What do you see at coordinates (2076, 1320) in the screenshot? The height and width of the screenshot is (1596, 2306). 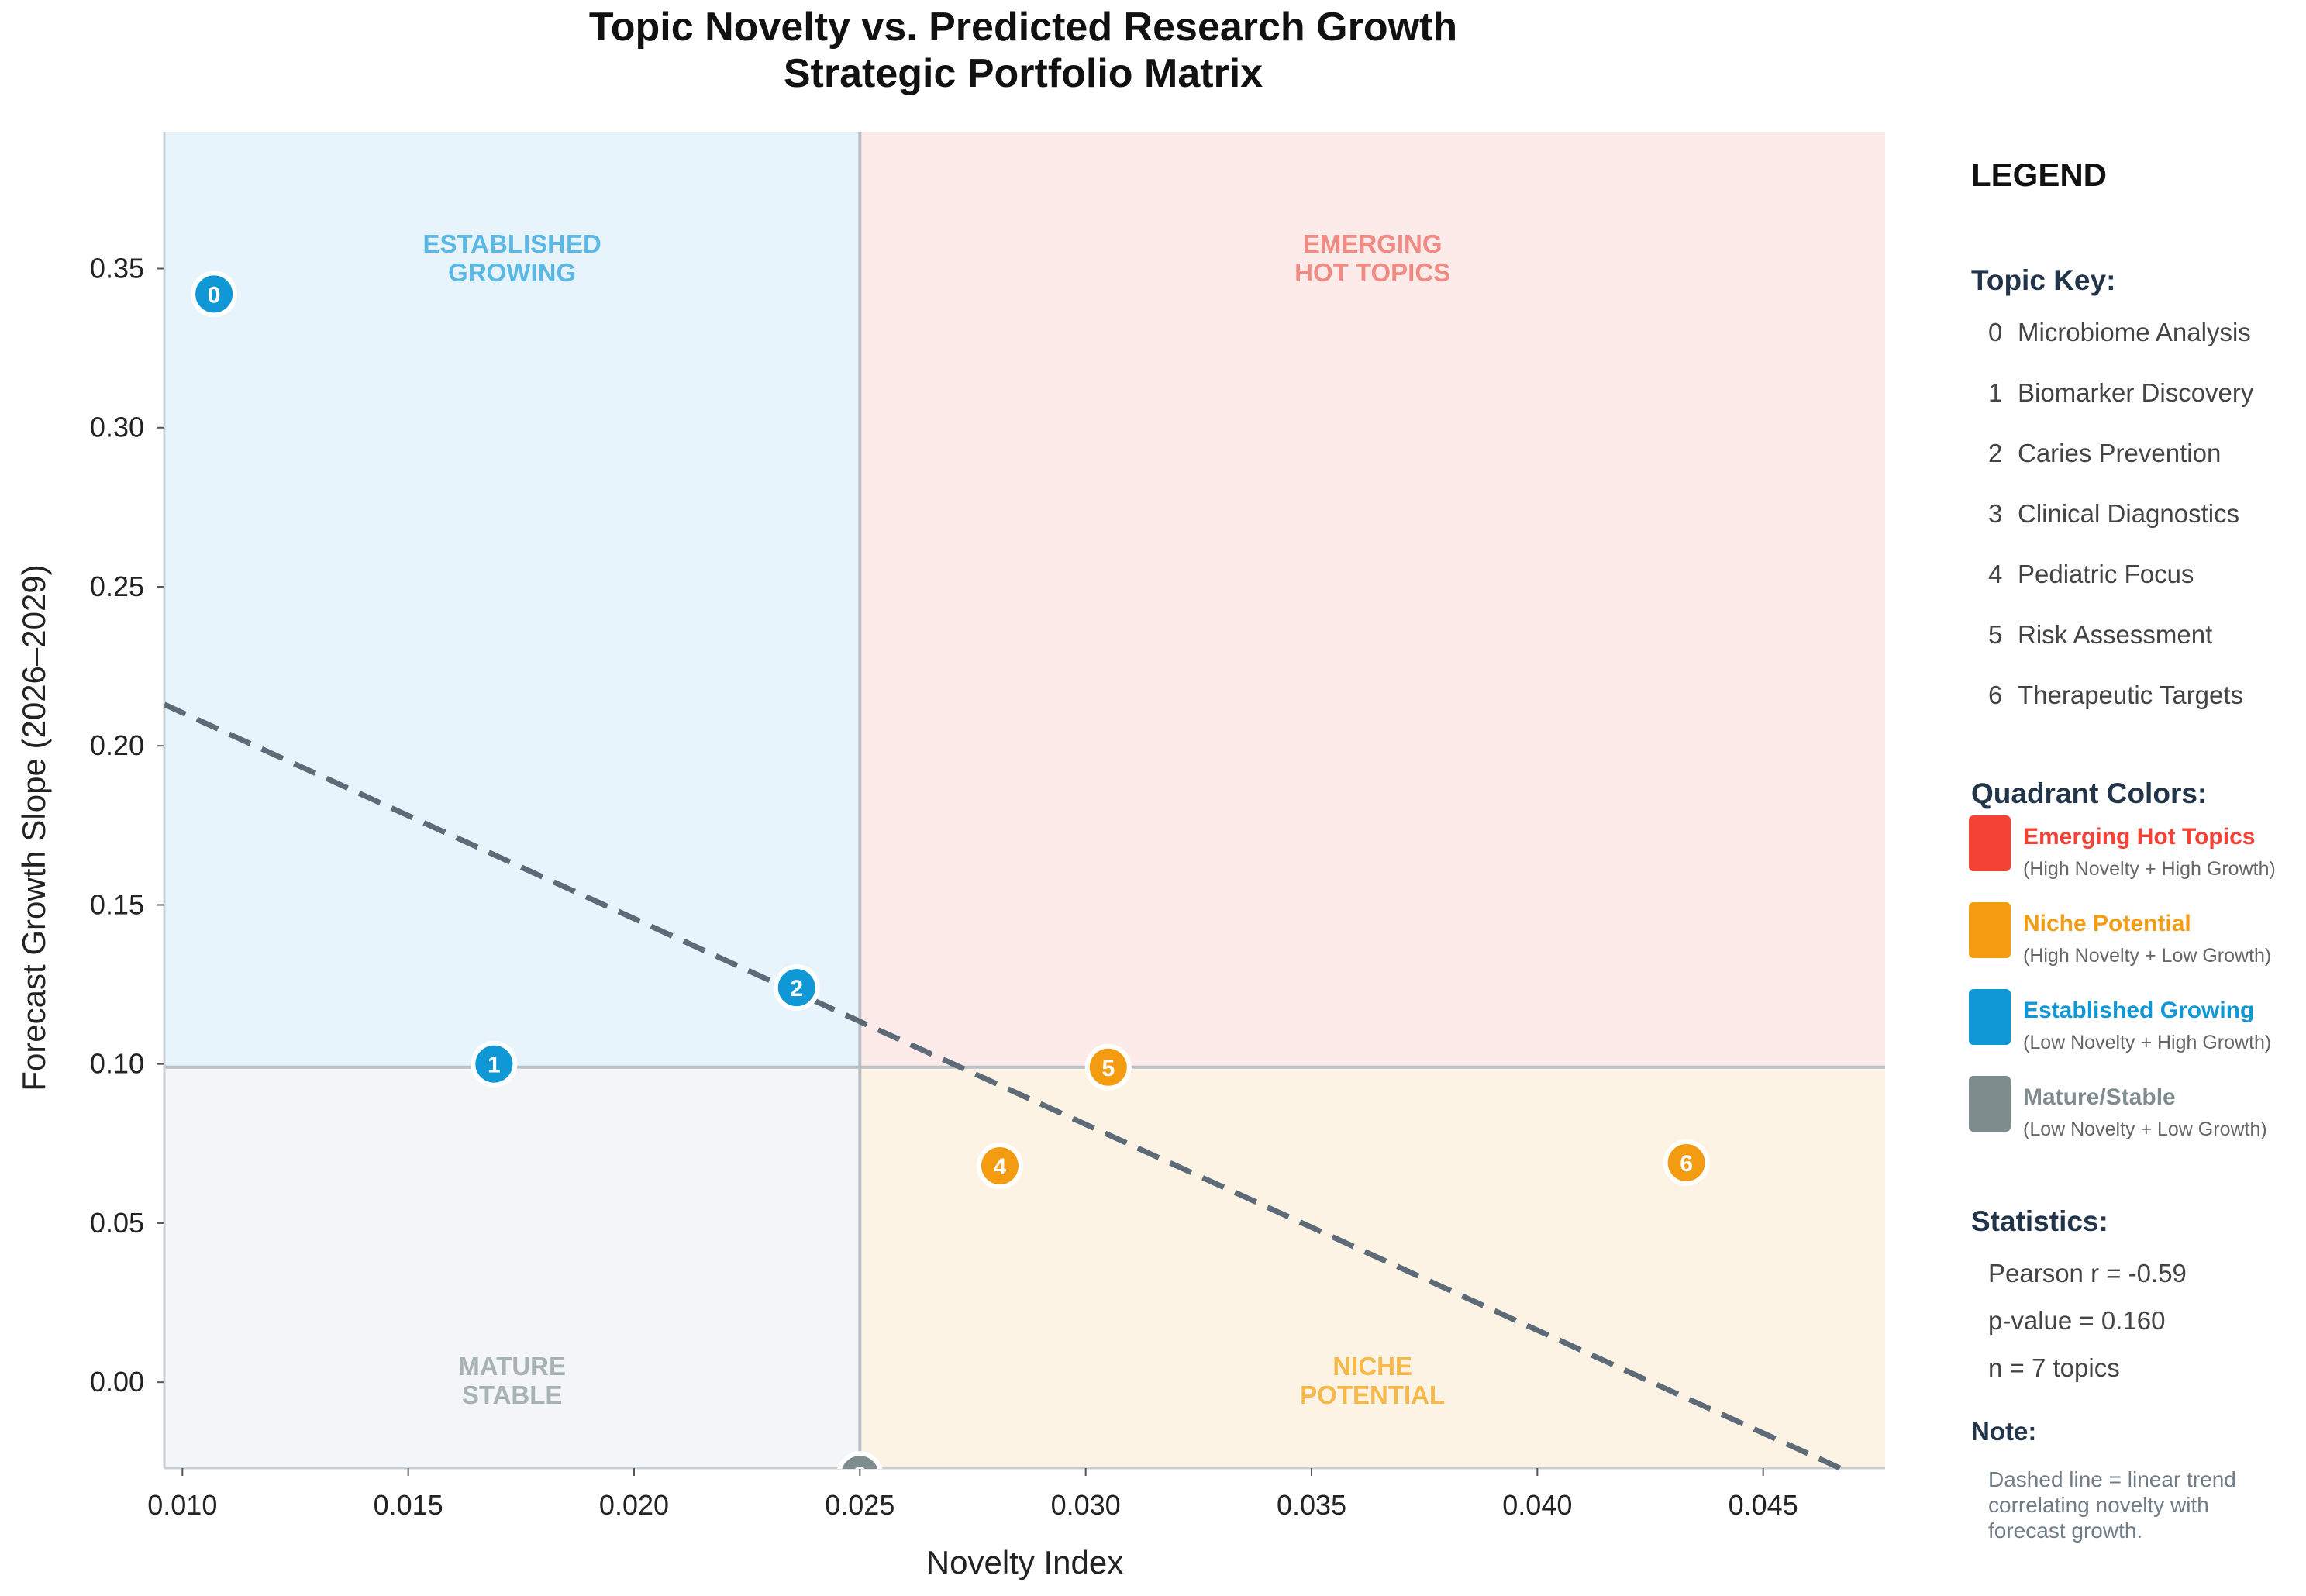 I see `statistic-line: p-value = 0.160` at bounding box center [2076, 1320].